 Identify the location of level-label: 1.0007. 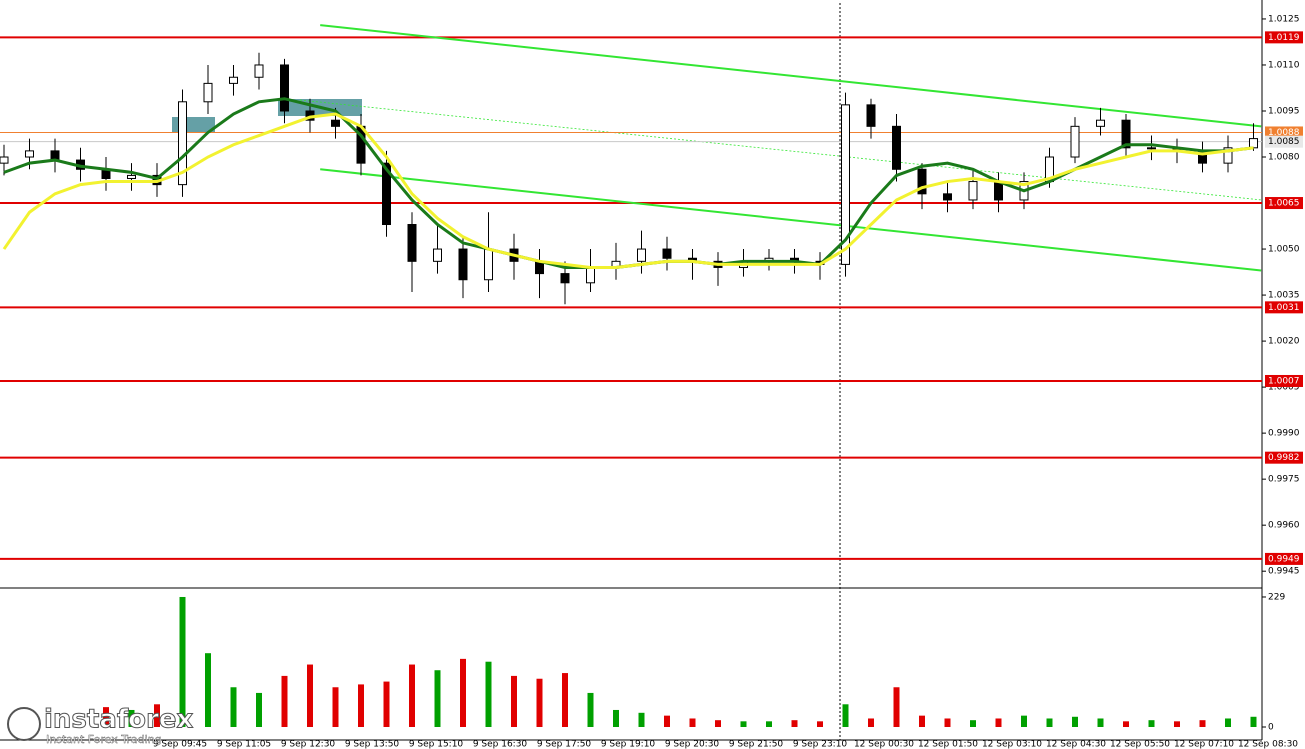
(1284, 381).